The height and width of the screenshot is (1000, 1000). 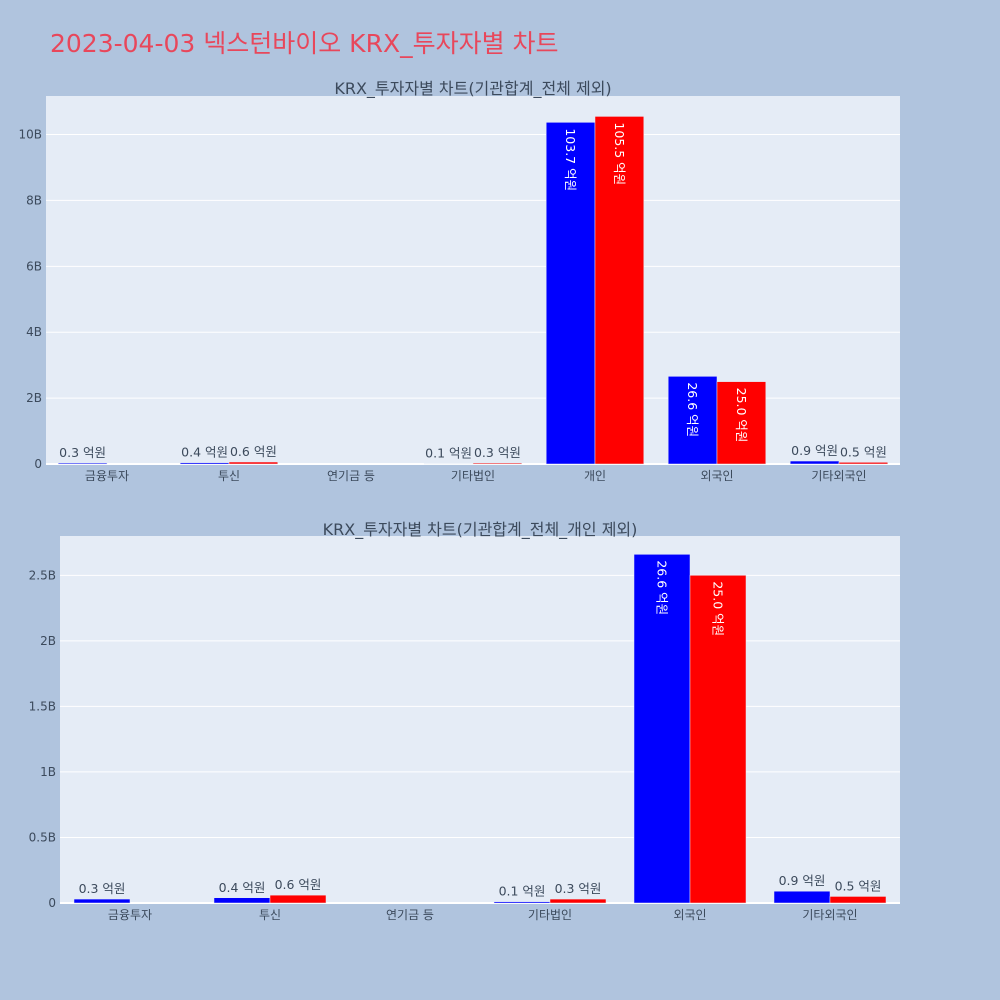 What do you see at coordinates (48, 772) in the screenshot?
I see `y-tick-label: 1B` at bounding box center [48, 772].